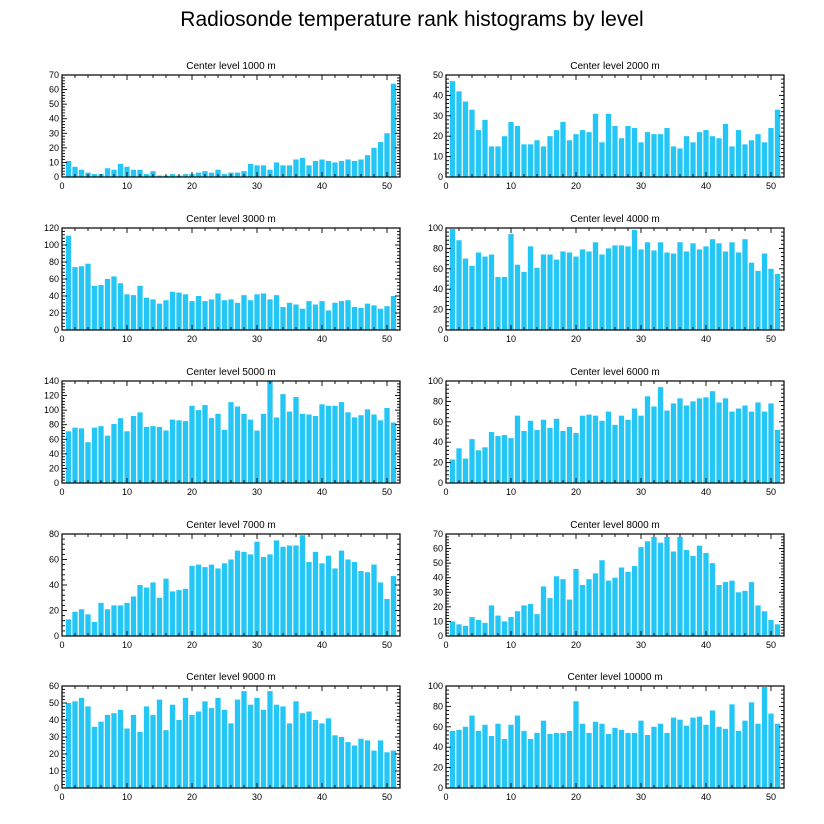 The width and height of the screenshot is (824, 824). What do you see at coordinates (438, 401) in the screenshot?
I see `y-tick-label: 80` at bounding box center [438, 401].